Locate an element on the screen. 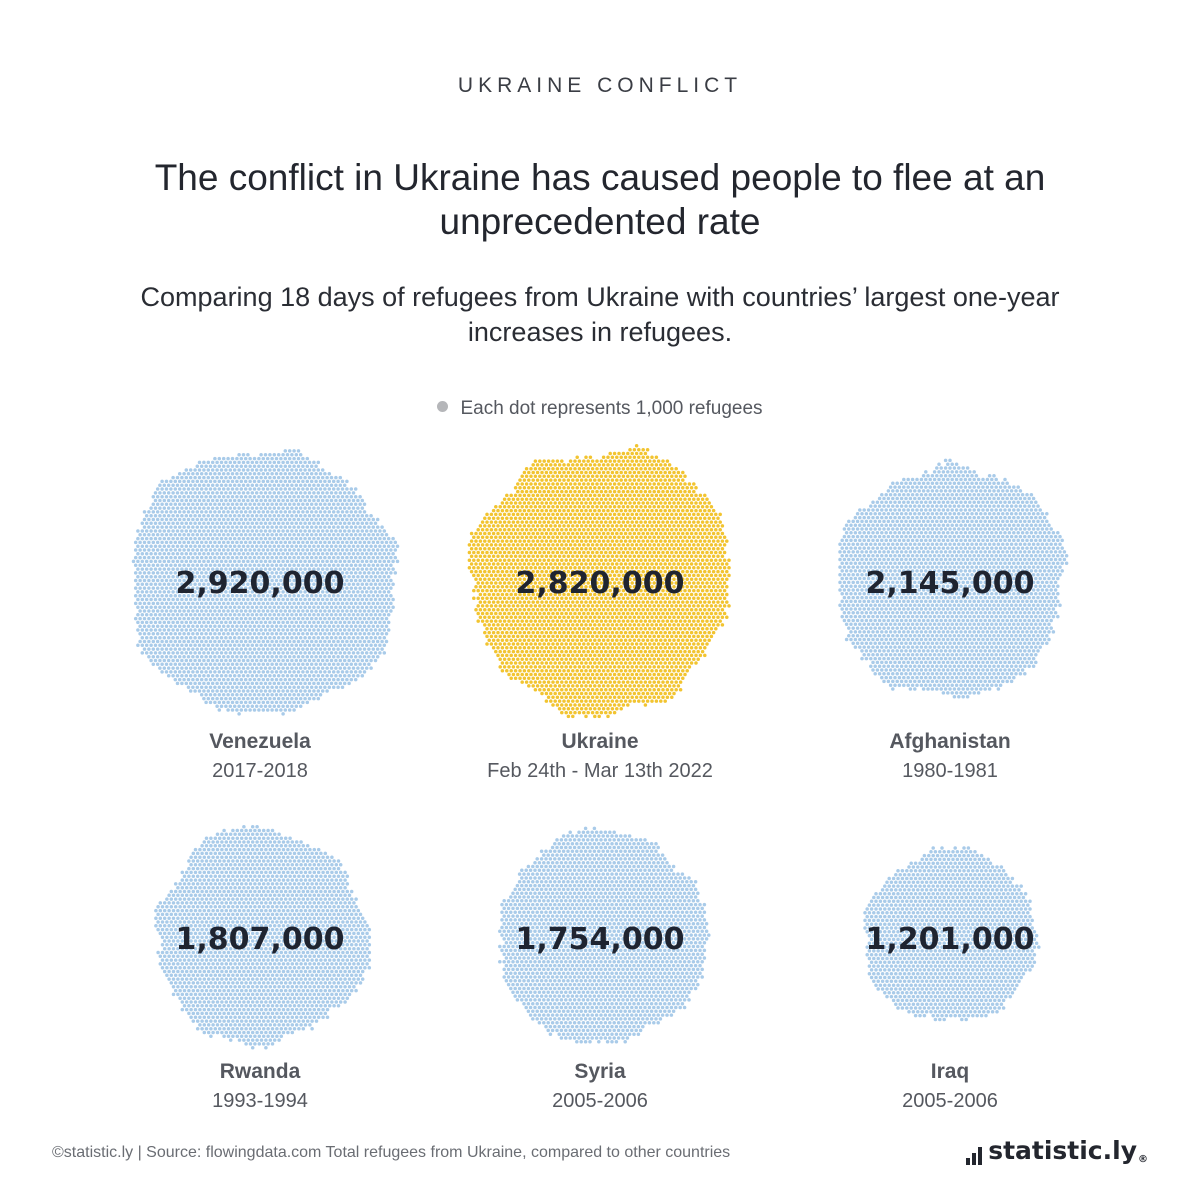  legend-dot-icon is located at coordinates (443, 406).